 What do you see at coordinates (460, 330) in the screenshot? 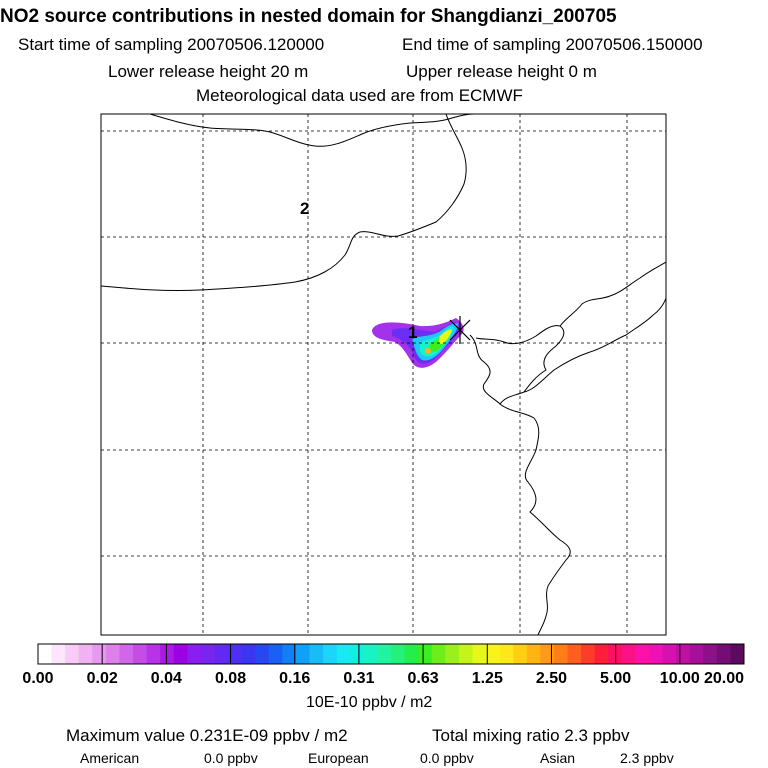
I see `star-cross-icon` at bounding box center [460, 330].